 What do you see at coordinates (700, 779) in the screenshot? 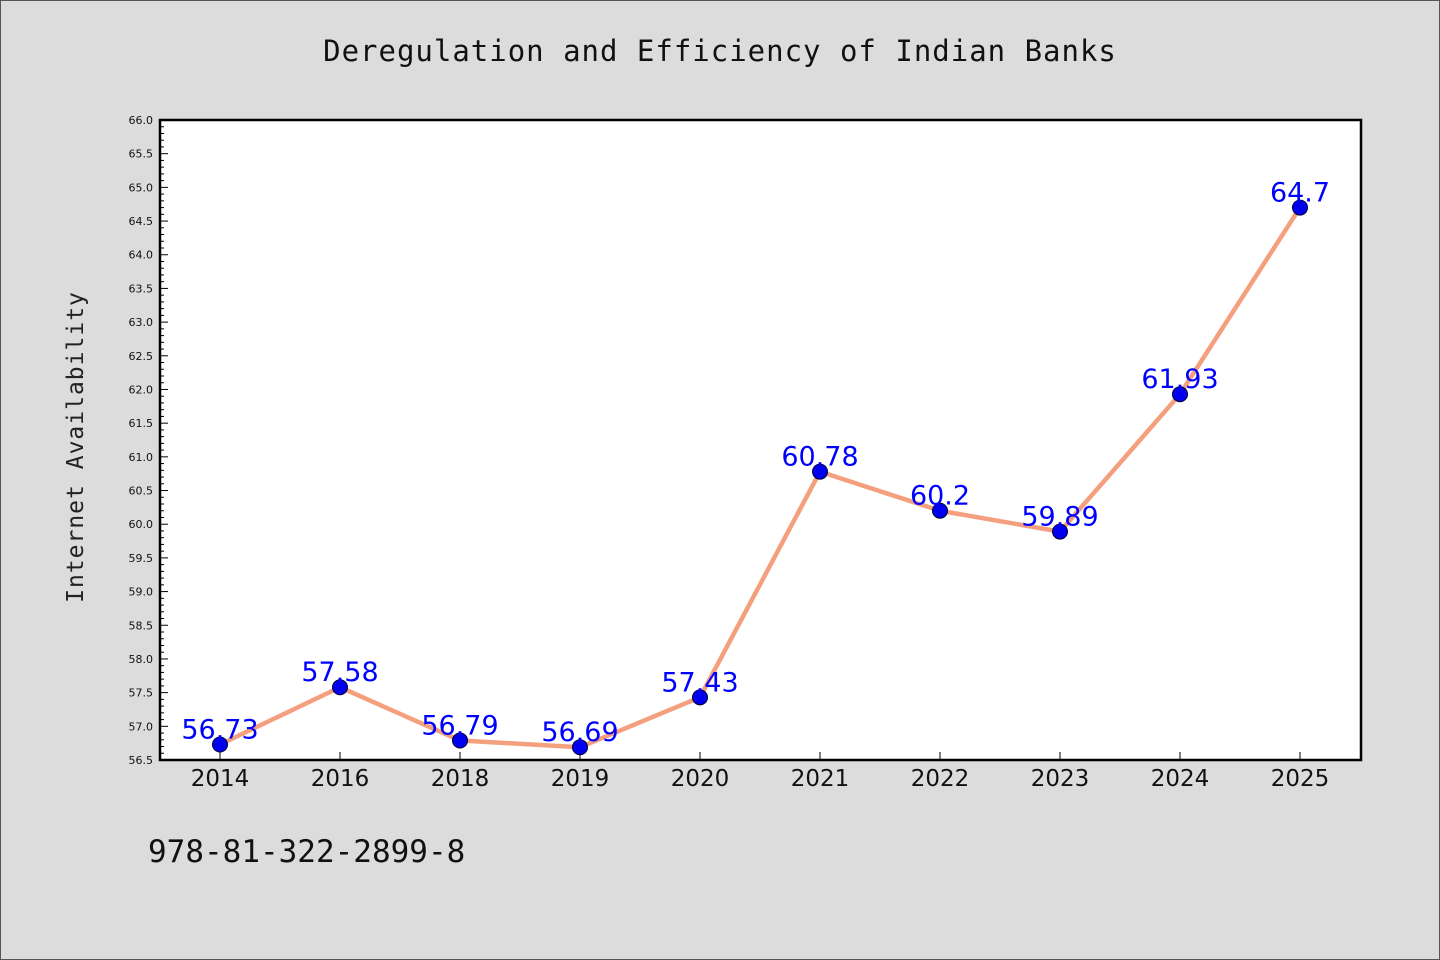
I see `x-tick-label: 2020` at bounding box center [700, 779].